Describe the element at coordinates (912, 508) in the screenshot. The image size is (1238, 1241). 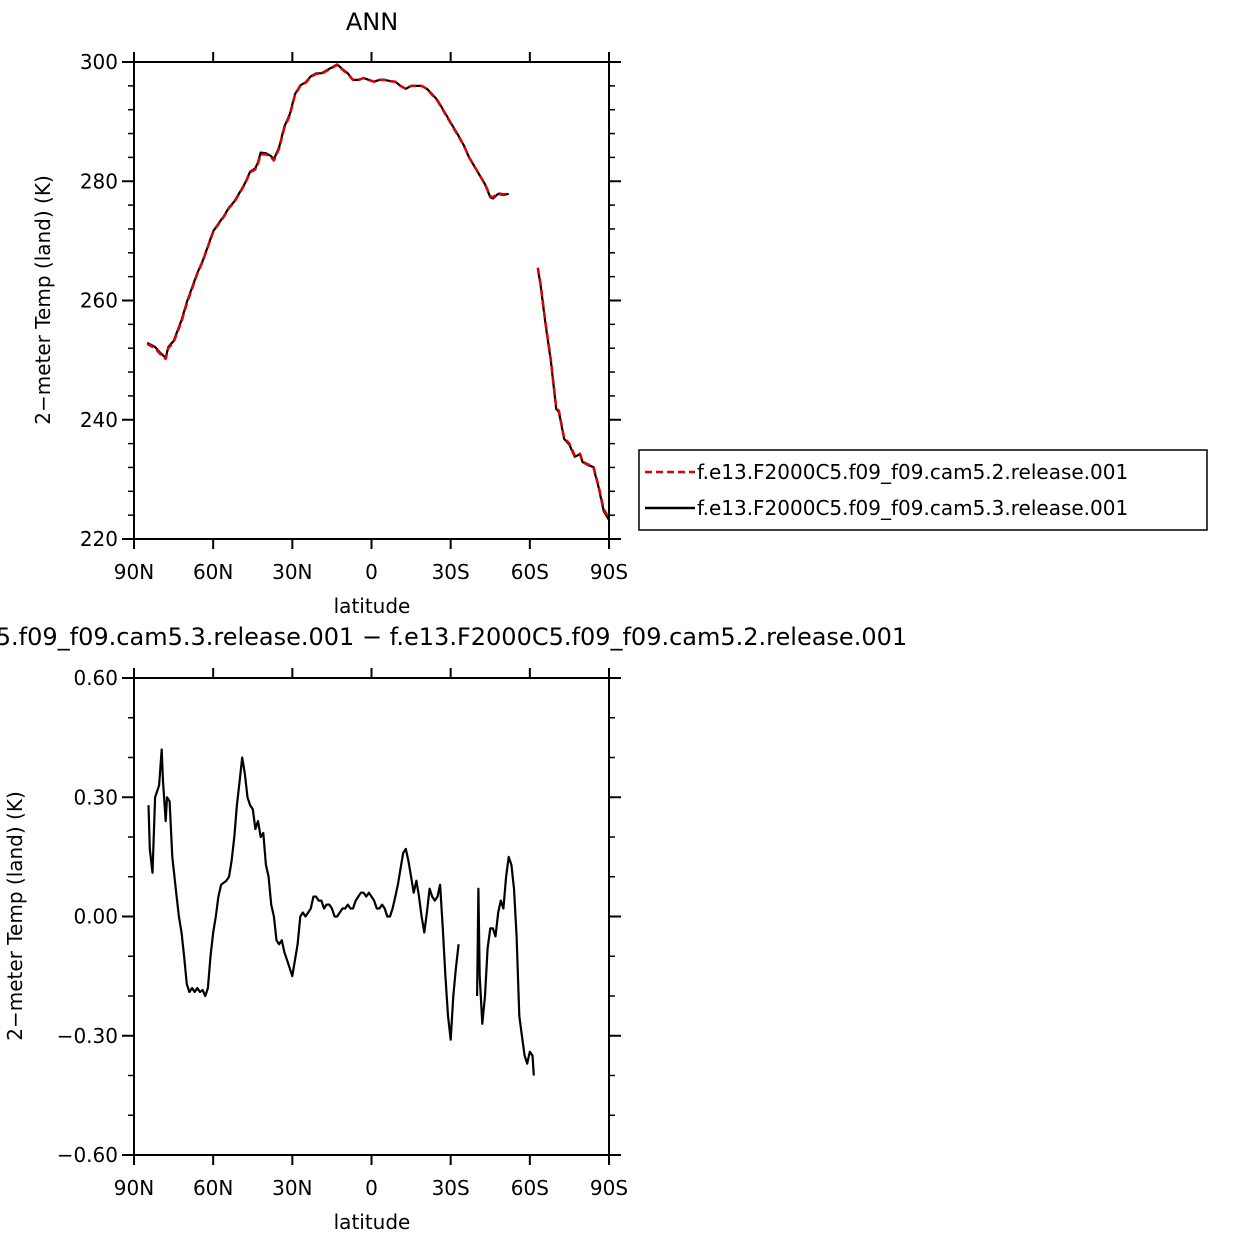
I see `legend-label-cam5-3: f.e13.F2000C5.f09_f09.cam5.3.release.001` at that location.